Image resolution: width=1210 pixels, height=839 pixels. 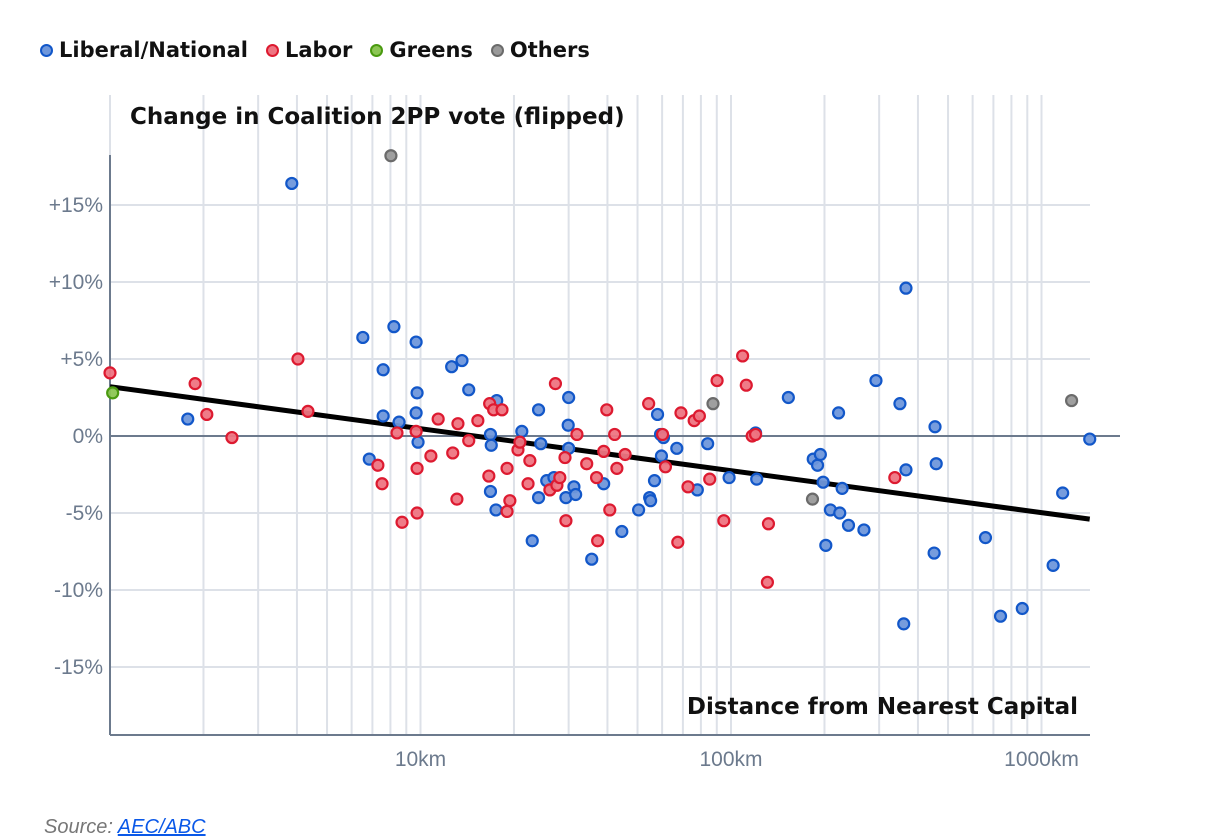 What do you see at coordinates (308, 50) in the screenshot?
I see `legend-item-labor: Labor` at bounding box center [308, 50].